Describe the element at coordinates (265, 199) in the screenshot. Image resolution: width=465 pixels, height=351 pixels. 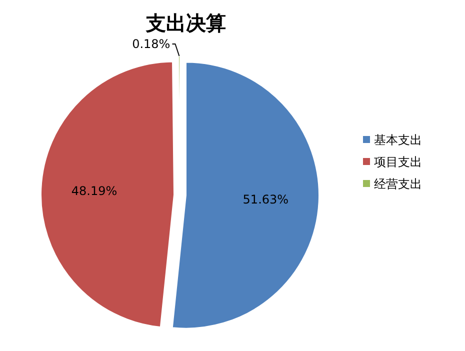
I see `data-label: 51.63%` at that location.